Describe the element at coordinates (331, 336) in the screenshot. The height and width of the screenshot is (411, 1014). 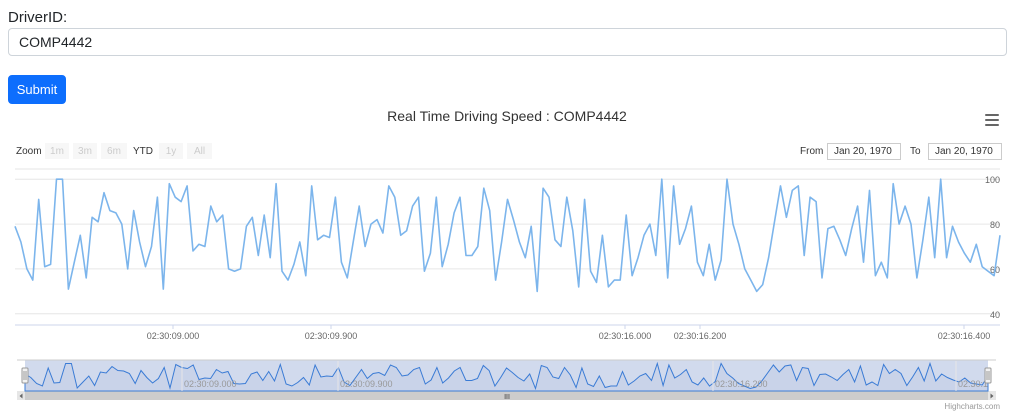
I see `x-tick-label-1: 02:30:09.900` at that location.